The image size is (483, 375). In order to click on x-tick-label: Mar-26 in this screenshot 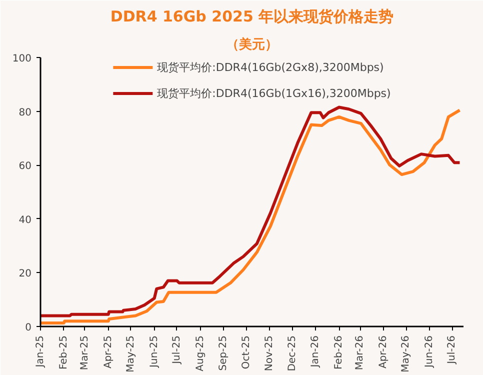, I will do `click(360, 353)`.